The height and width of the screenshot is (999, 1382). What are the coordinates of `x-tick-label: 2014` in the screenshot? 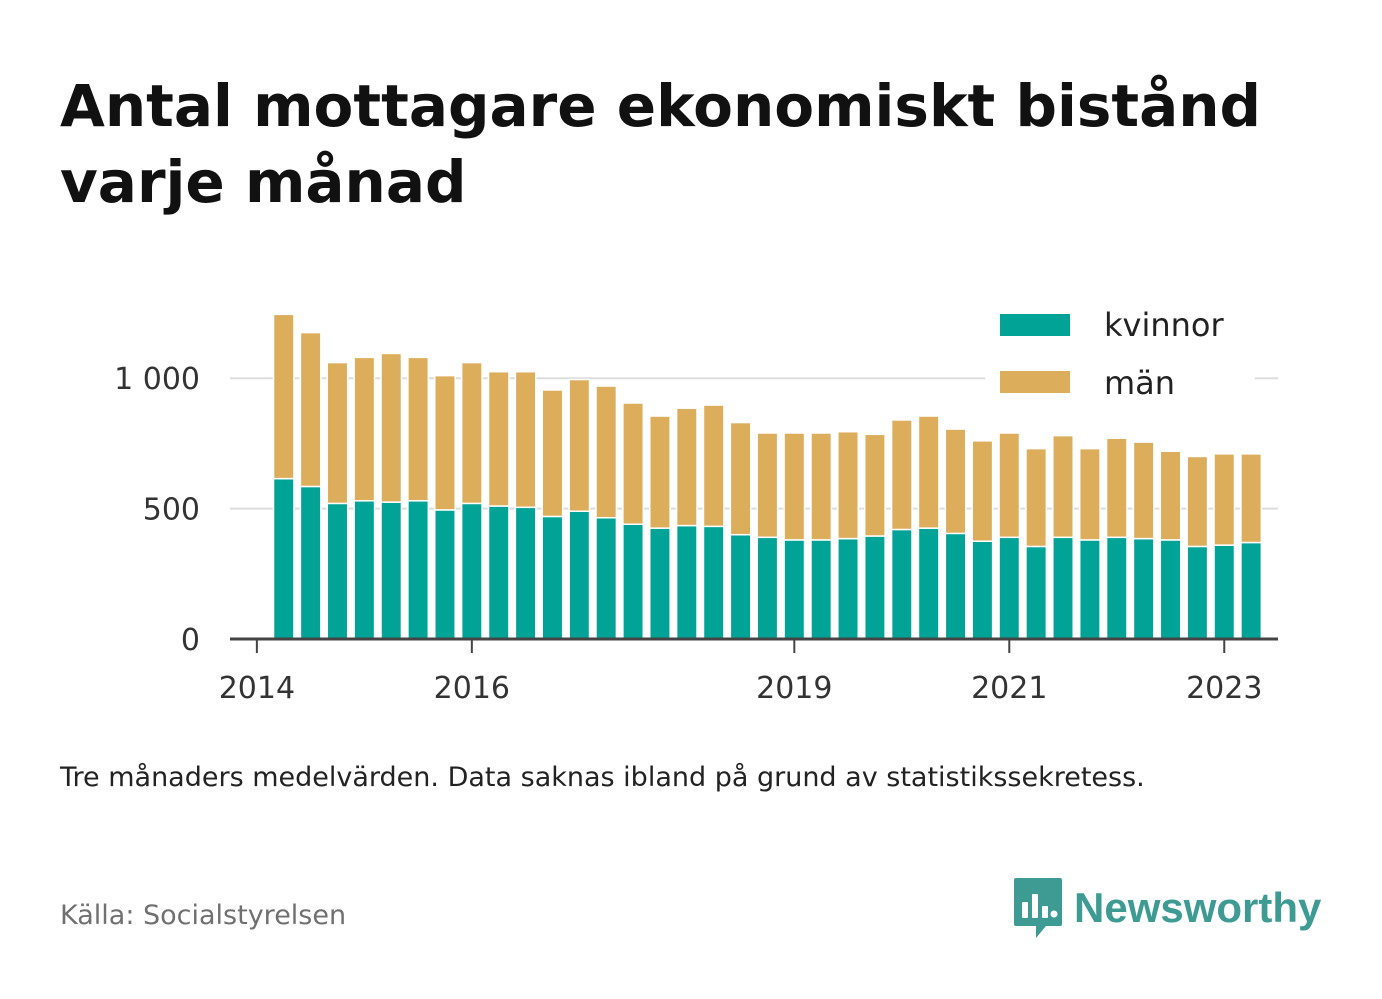 It's located at (257, 688).